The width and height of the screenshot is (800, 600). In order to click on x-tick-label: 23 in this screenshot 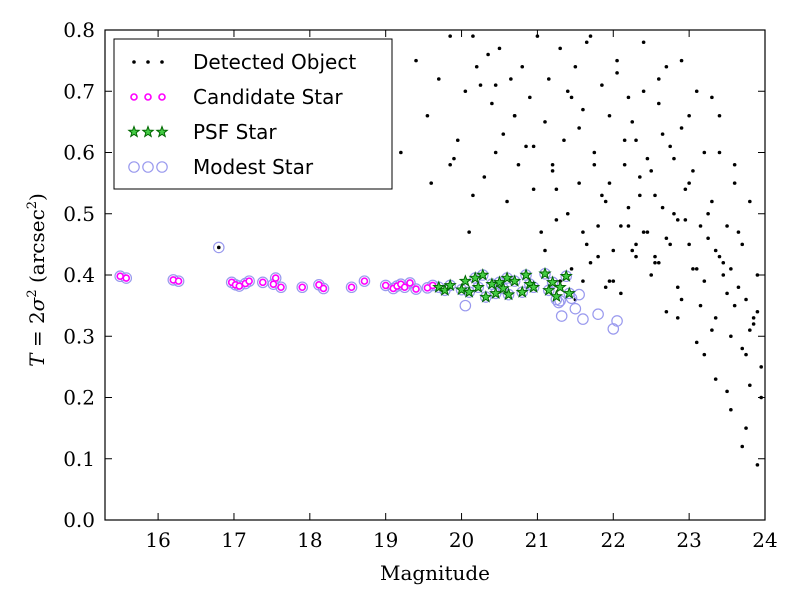, I will do `click(688, 540)`.